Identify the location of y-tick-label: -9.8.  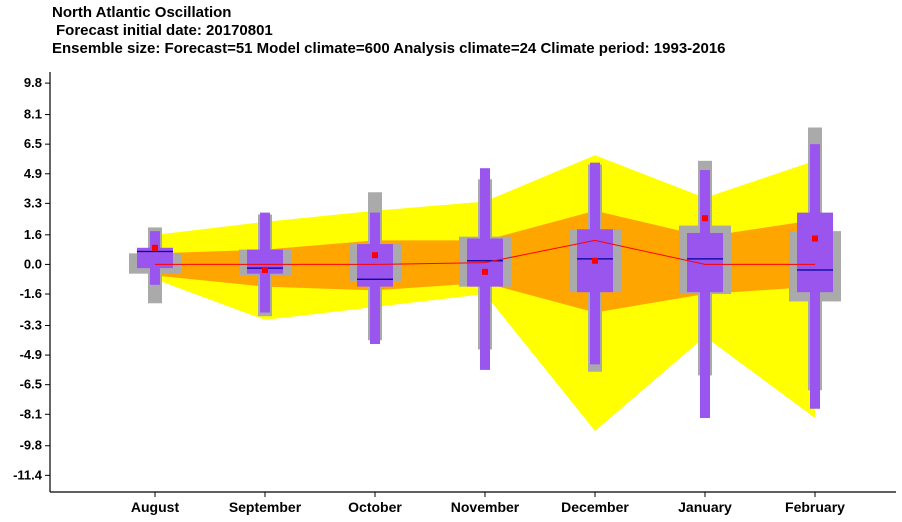
(31, 445).